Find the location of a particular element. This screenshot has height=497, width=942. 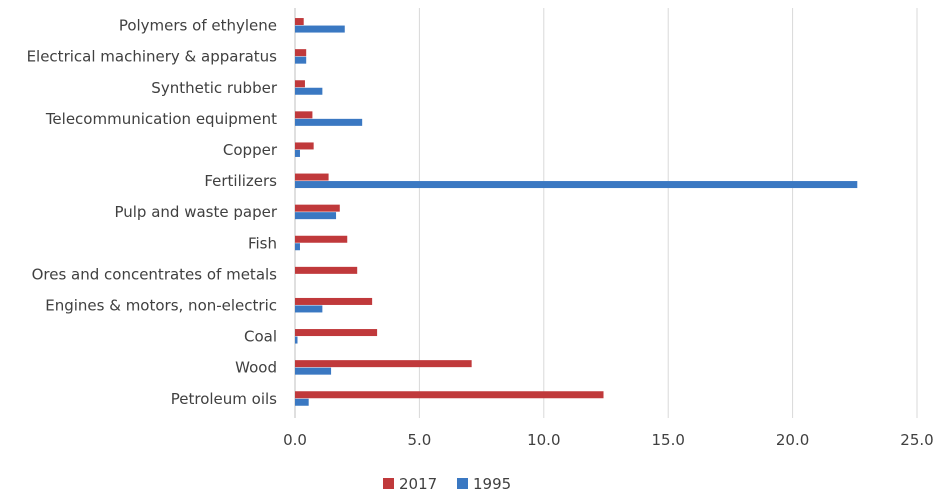

category-label: Synthetic rubber is located at coordinates (214, 88).